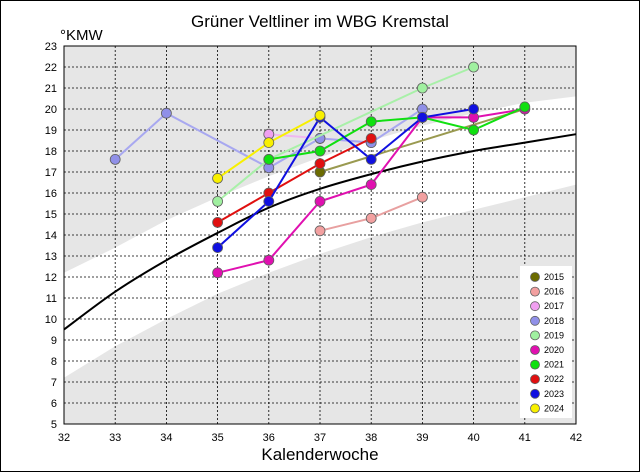 This screenshot has width=640, height=472. I want to click on series-line-2023, so click(345, 178).